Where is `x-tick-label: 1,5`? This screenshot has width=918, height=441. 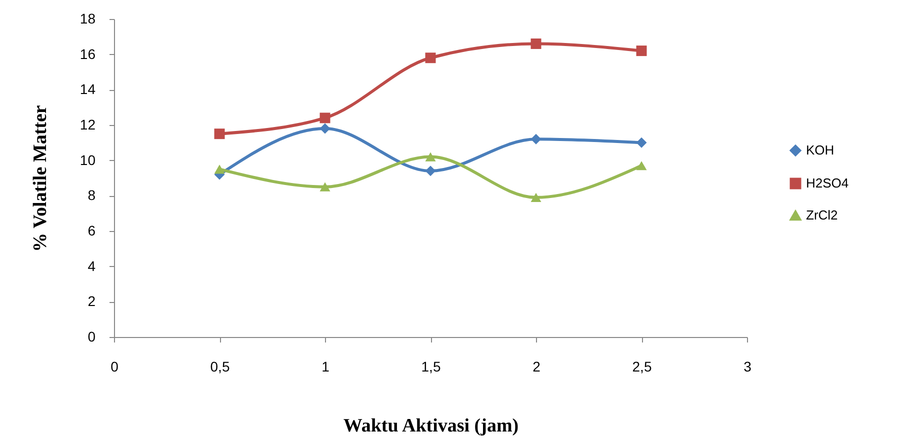 x-tick-label: 1,5 is located at coordinates (431, 366).